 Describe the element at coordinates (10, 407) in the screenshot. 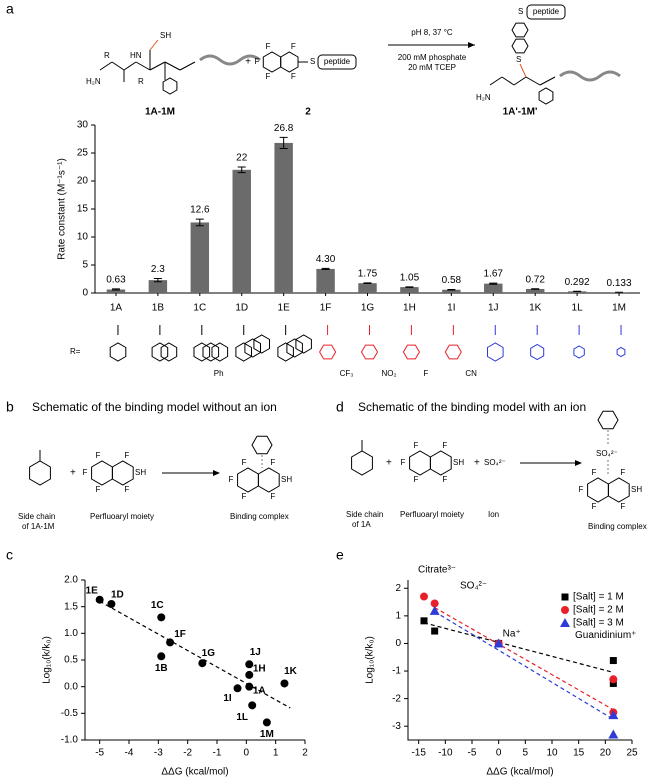

I see `panel-label: b` at that location.